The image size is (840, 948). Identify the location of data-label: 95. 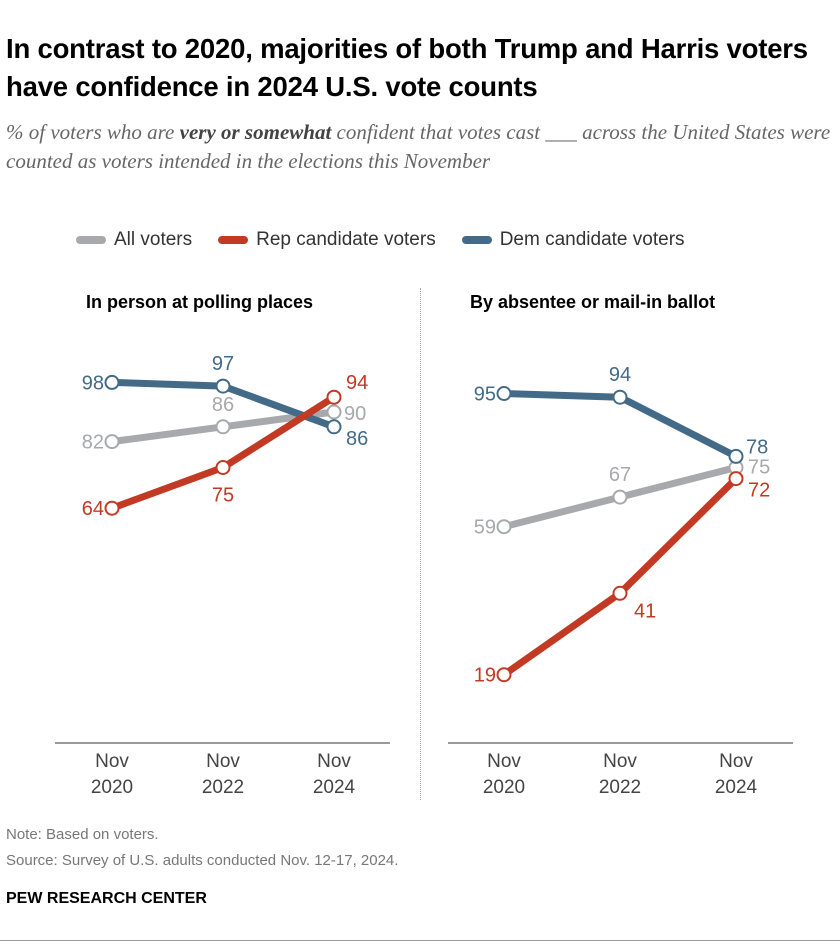
(485, 395).